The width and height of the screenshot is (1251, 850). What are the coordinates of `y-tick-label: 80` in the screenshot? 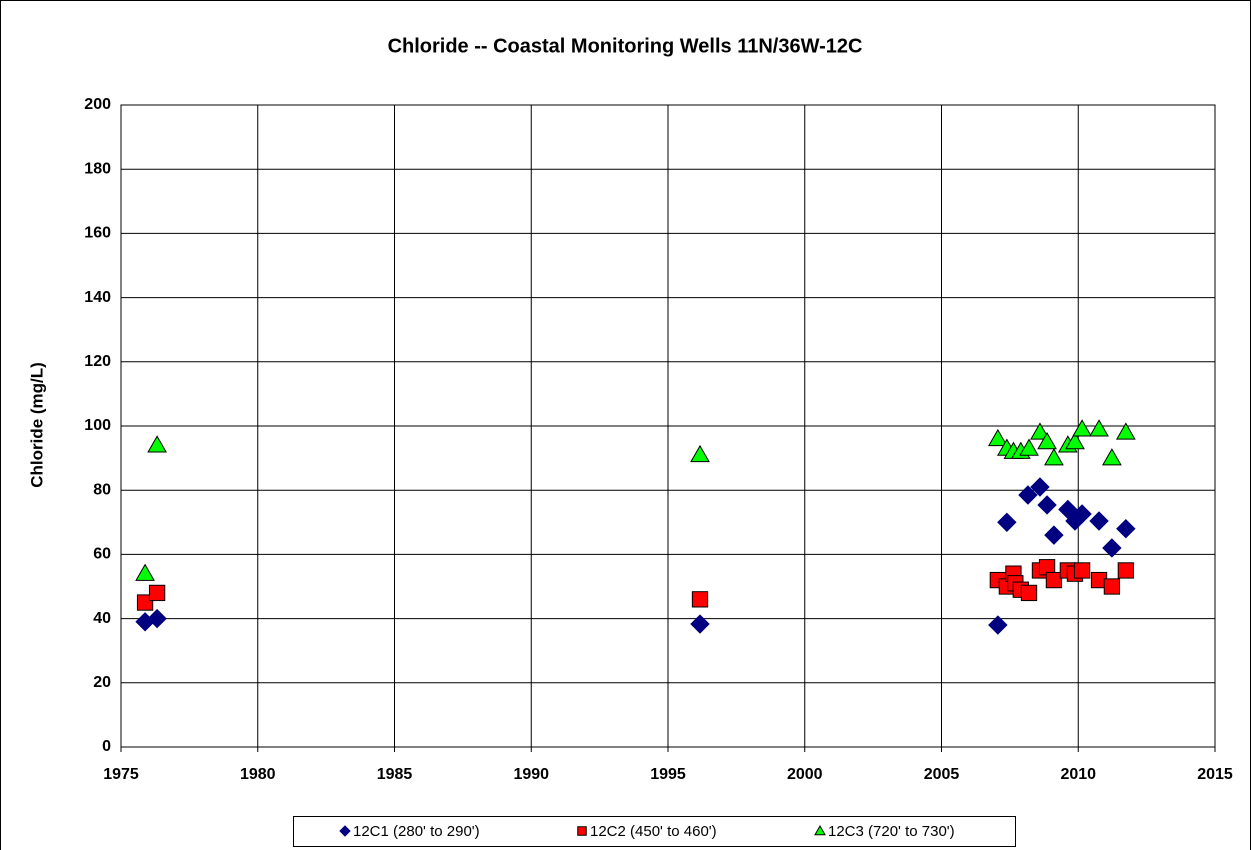 It's located at (102, 489).